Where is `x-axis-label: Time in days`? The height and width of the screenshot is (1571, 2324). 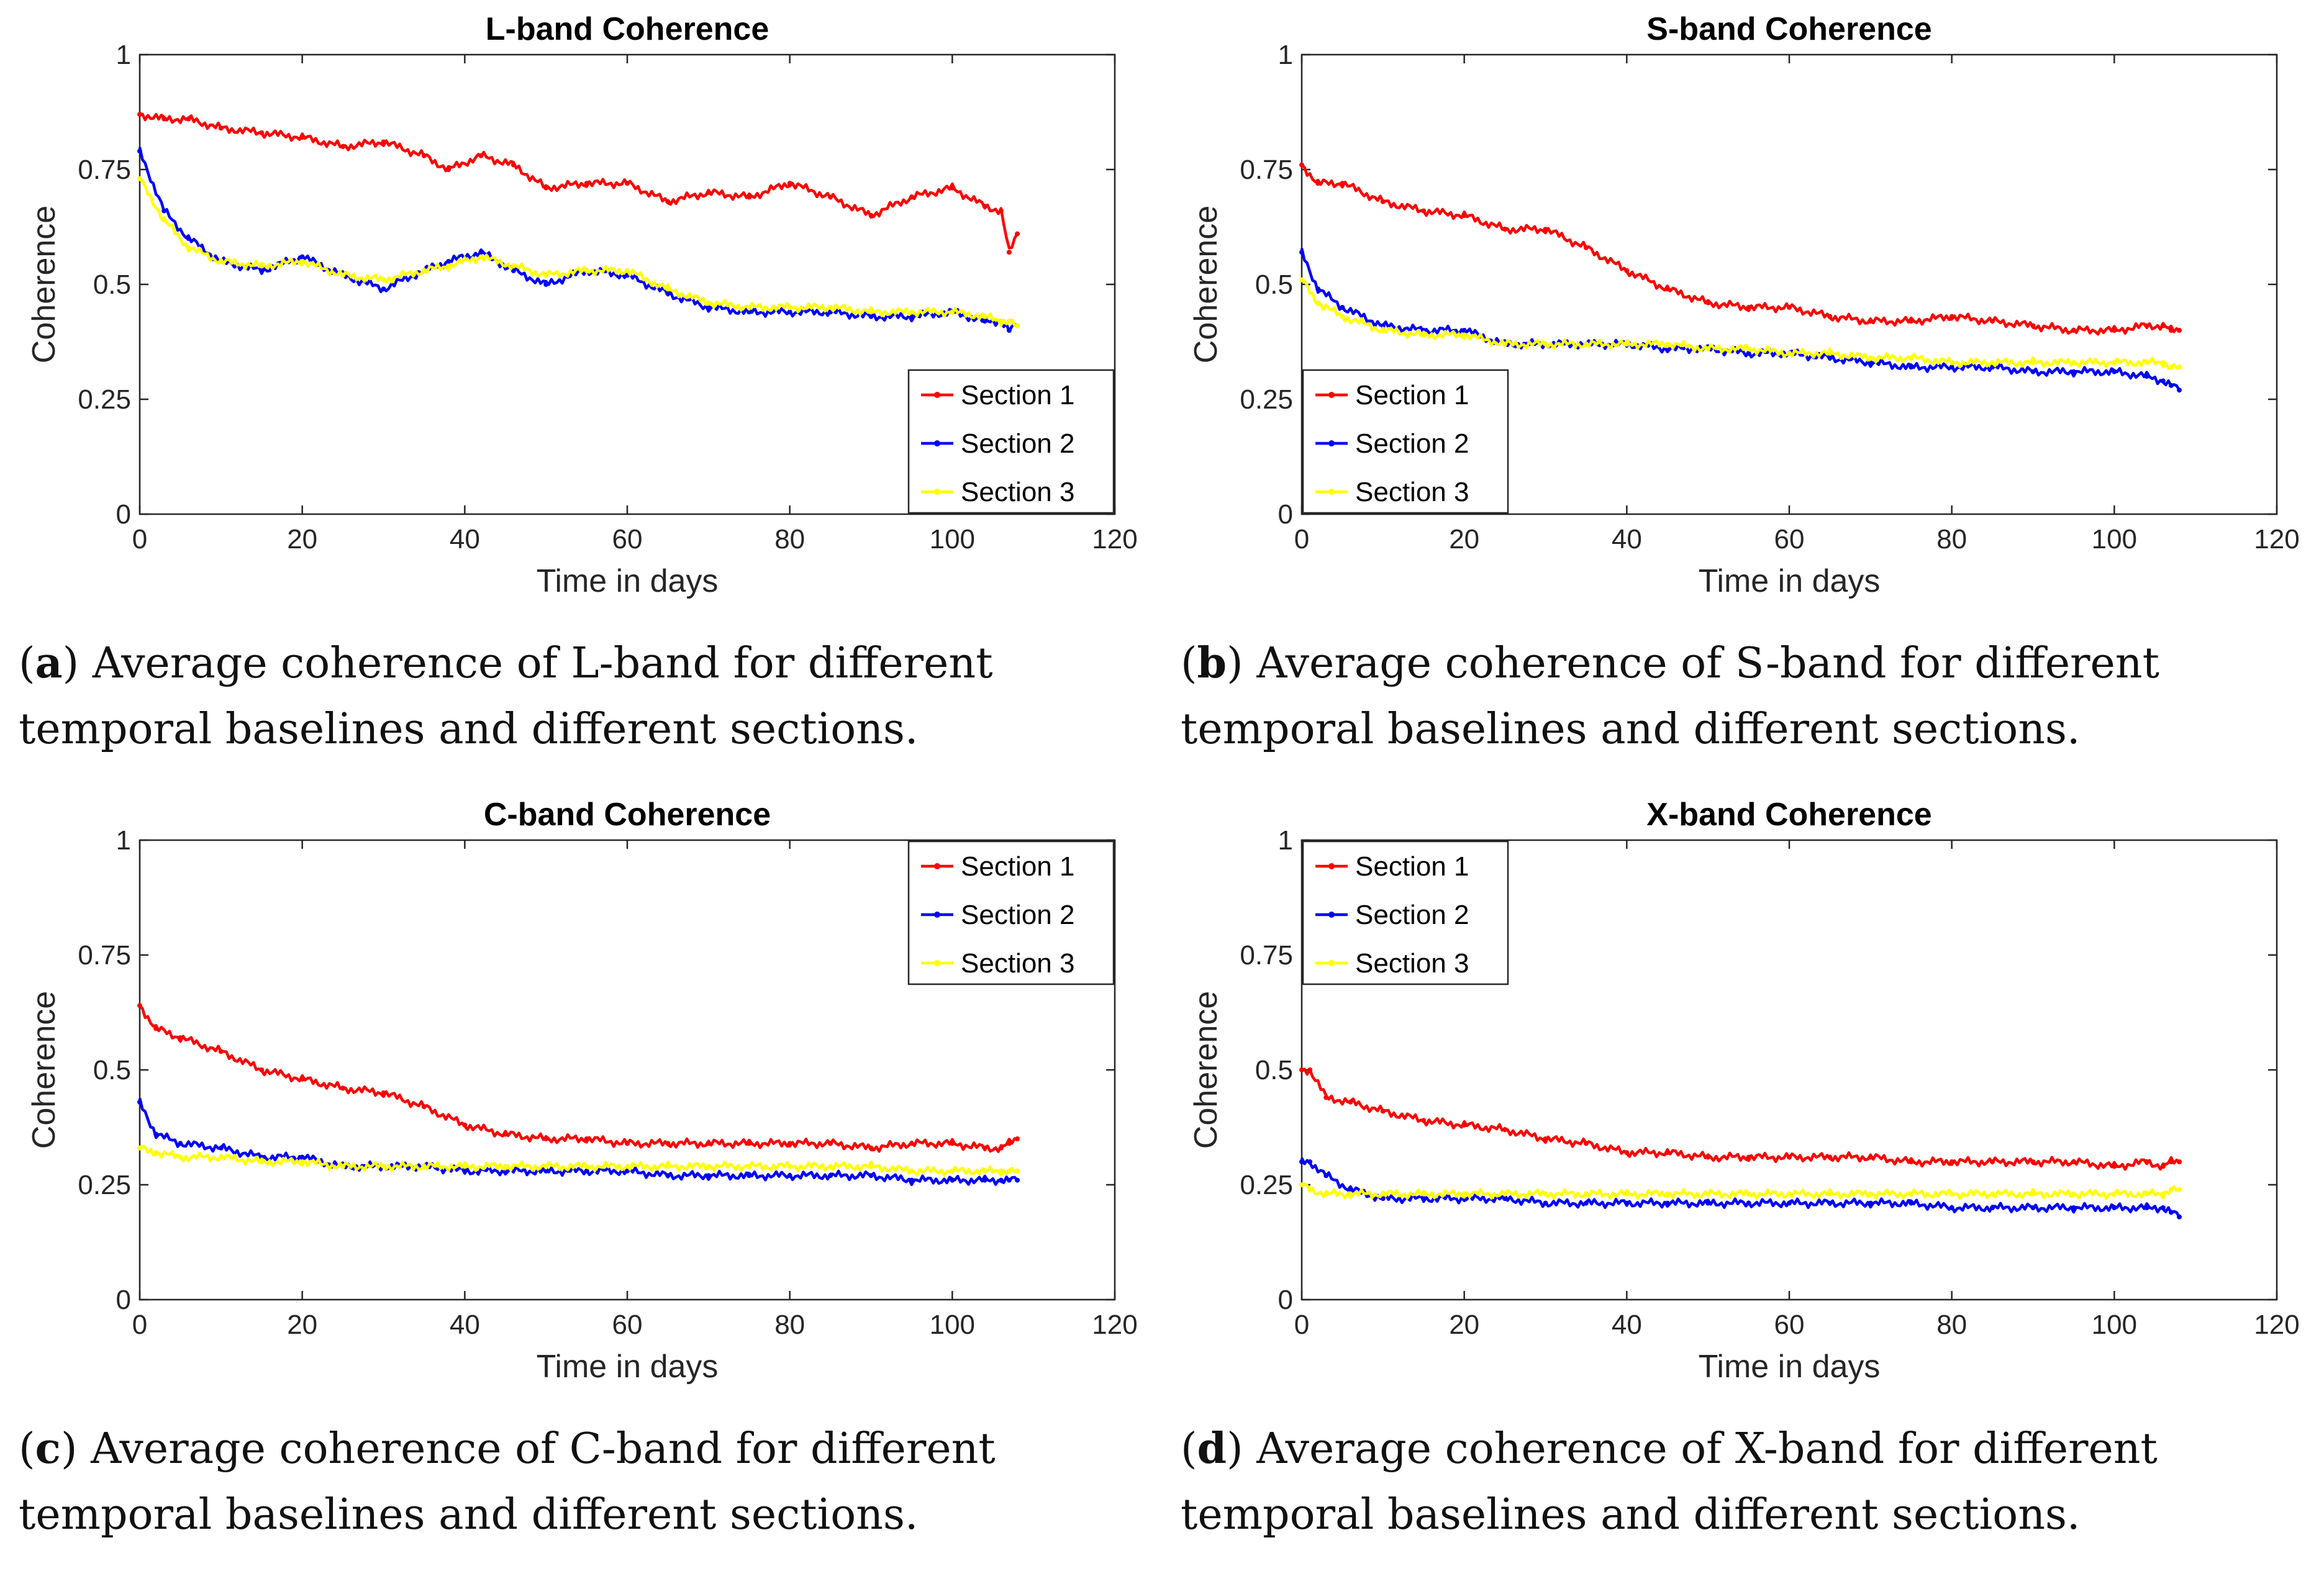
x-axis-label: Time in days is located at coordinates (1790, 581).